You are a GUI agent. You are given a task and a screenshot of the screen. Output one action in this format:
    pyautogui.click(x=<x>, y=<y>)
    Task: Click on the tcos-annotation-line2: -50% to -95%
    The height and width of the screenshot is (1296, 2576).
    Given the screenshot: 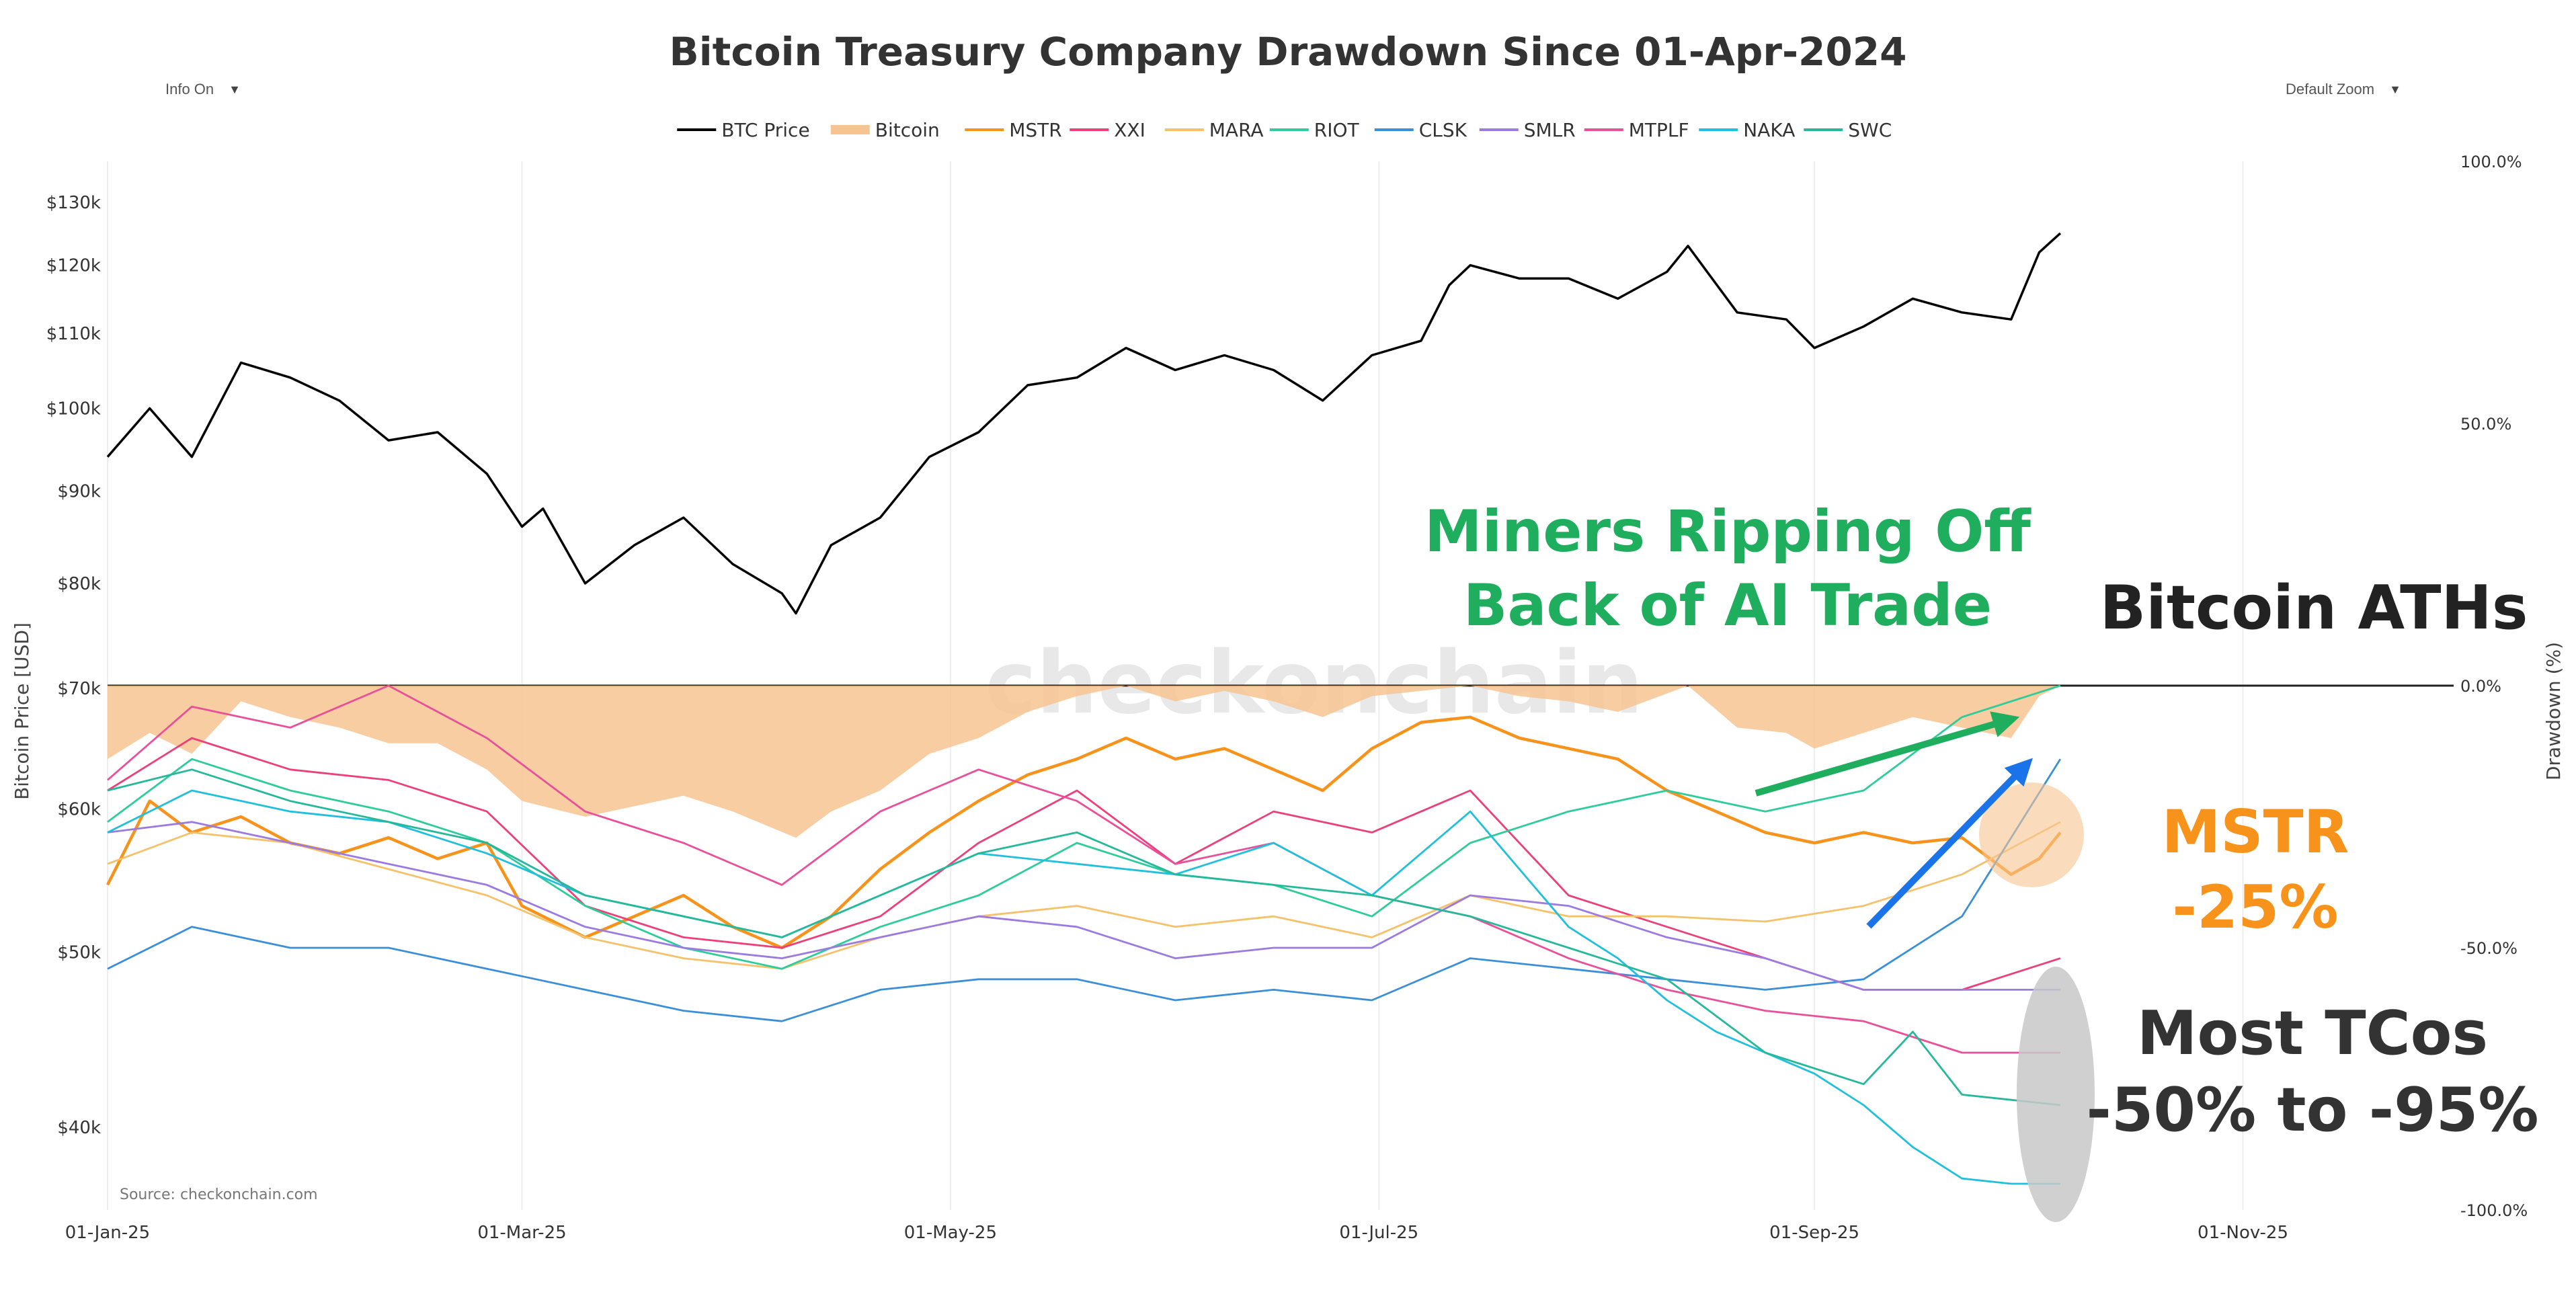 What is the action you would take?
    pyautogui.click(x=2312, y=1110)
    